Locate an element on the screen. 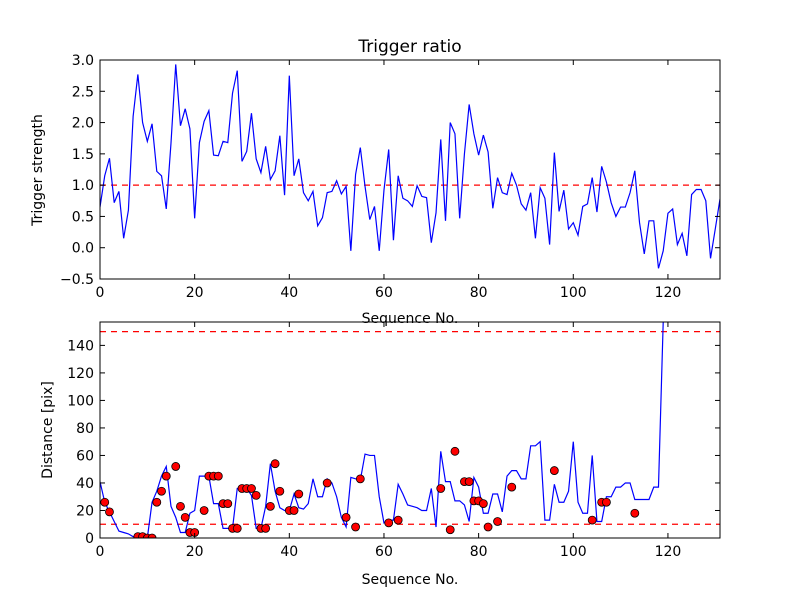 Image resolution: width=800 pixels, height=600 pixels. y-tick-label: 120 is located at coordinates (80, 374).